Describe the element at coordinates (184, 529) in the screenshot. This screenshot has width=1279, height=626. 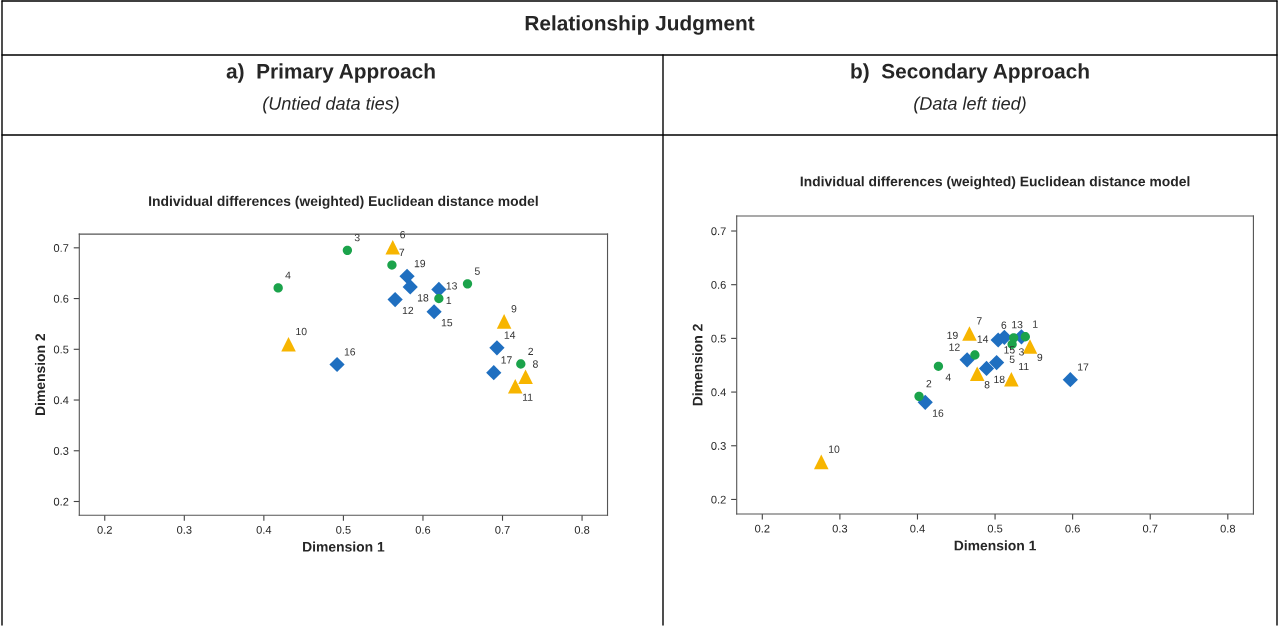
I see `x-tick-label: 0.3` at that location.